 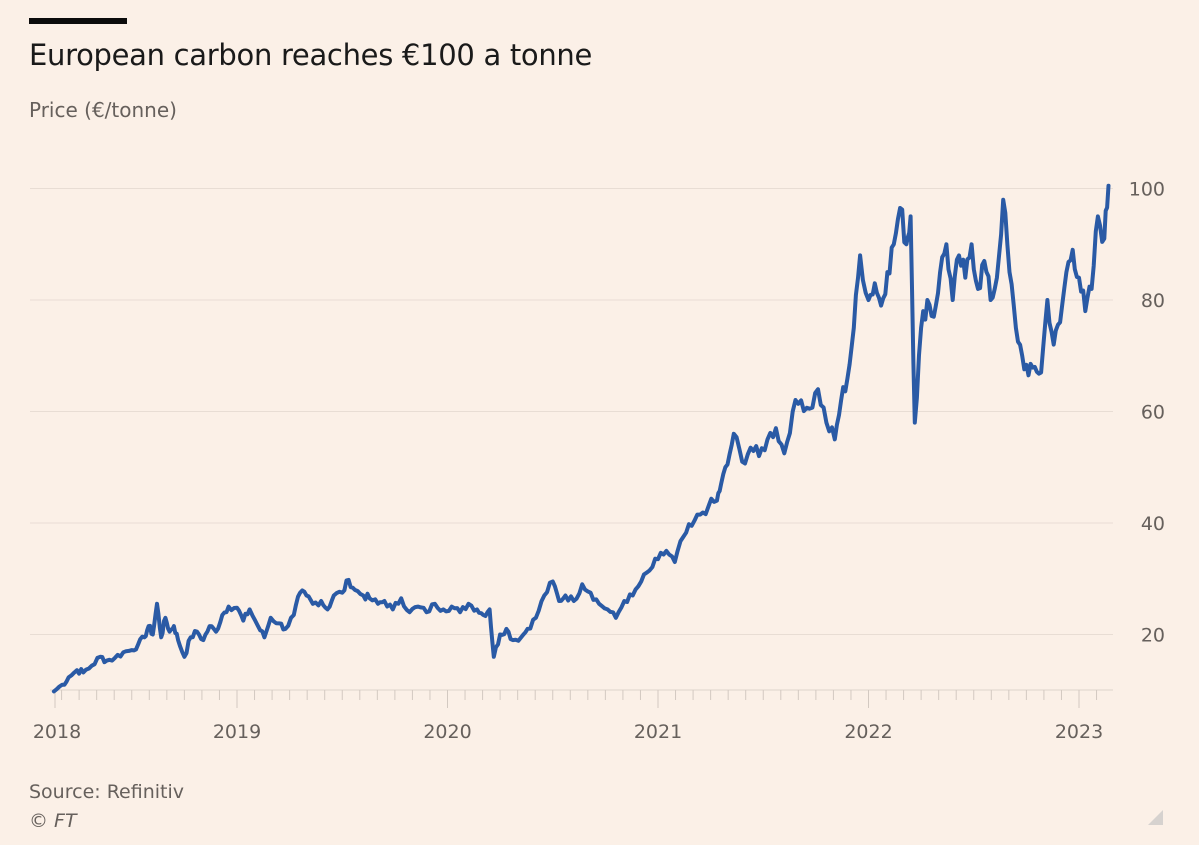 I want to click on resize-handle-icon, so click(x=1155, y=817).